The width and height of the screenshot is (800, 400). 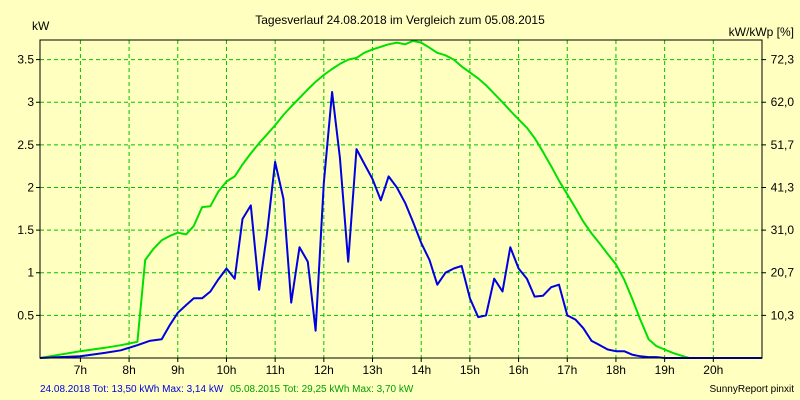 I want to click on y-tick-label-left: 1, so click(x=30, y=273).